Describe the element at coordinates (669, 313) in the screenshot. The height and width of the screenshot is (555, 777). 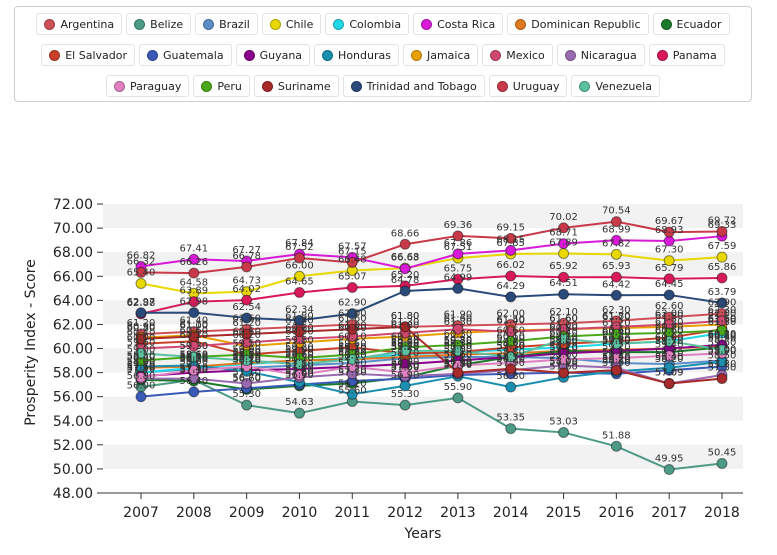
I see `data-label: 62.00` at that location.